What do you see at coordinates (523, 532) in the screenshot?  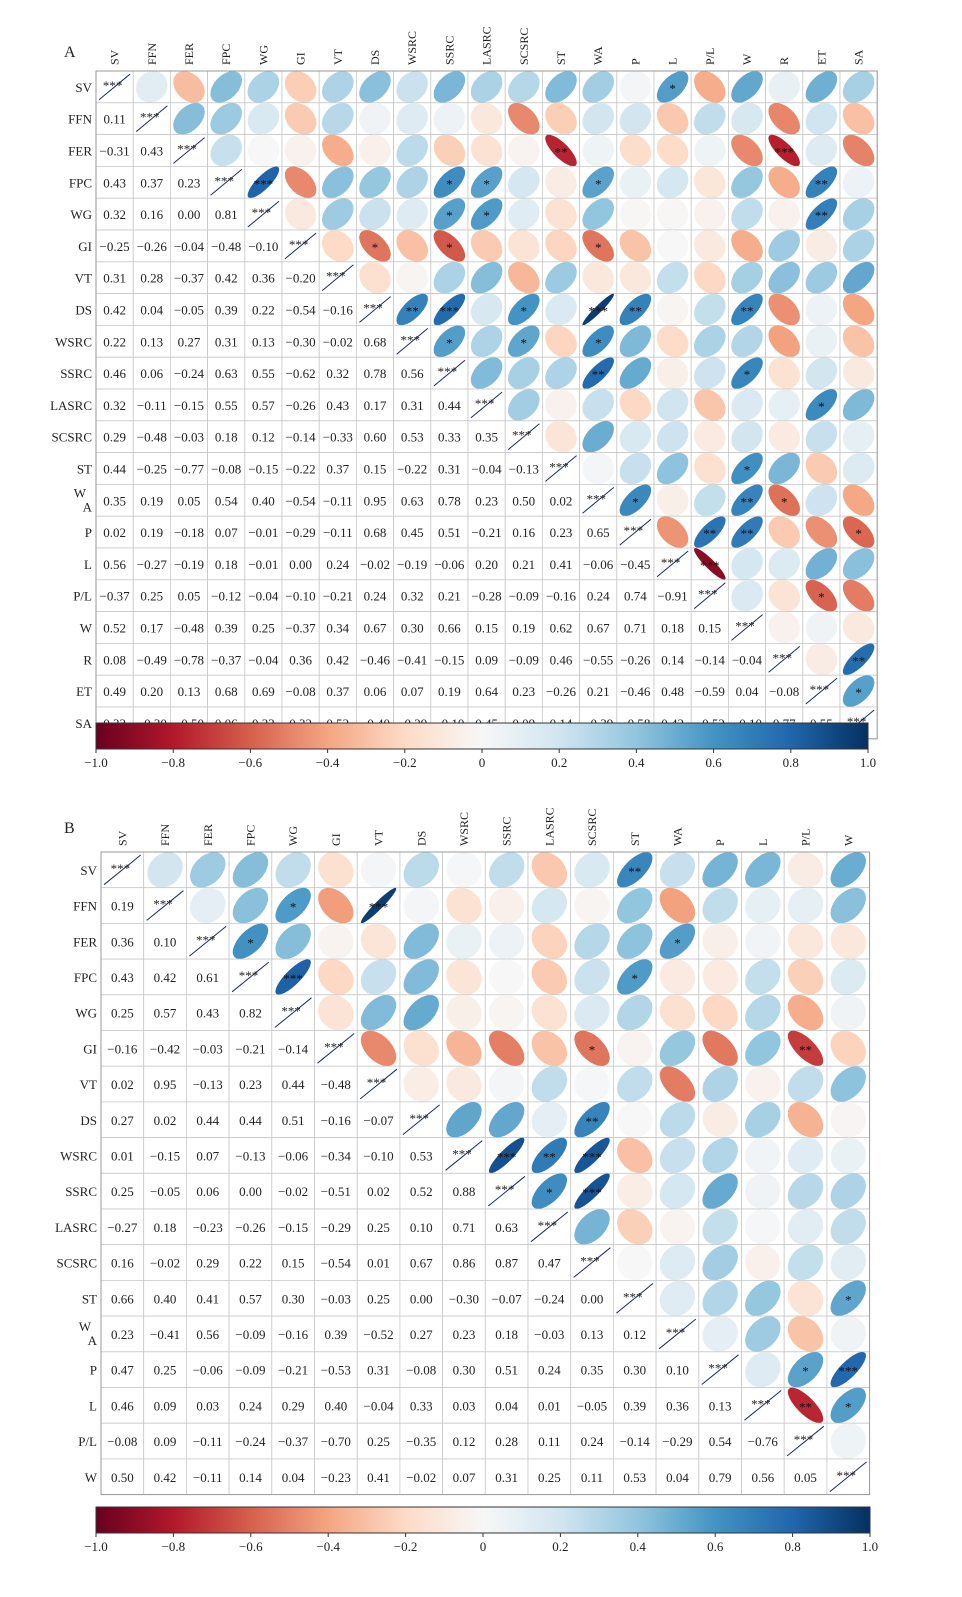 I see `correlation-value: 0.16` at bounding box center [523, 532].